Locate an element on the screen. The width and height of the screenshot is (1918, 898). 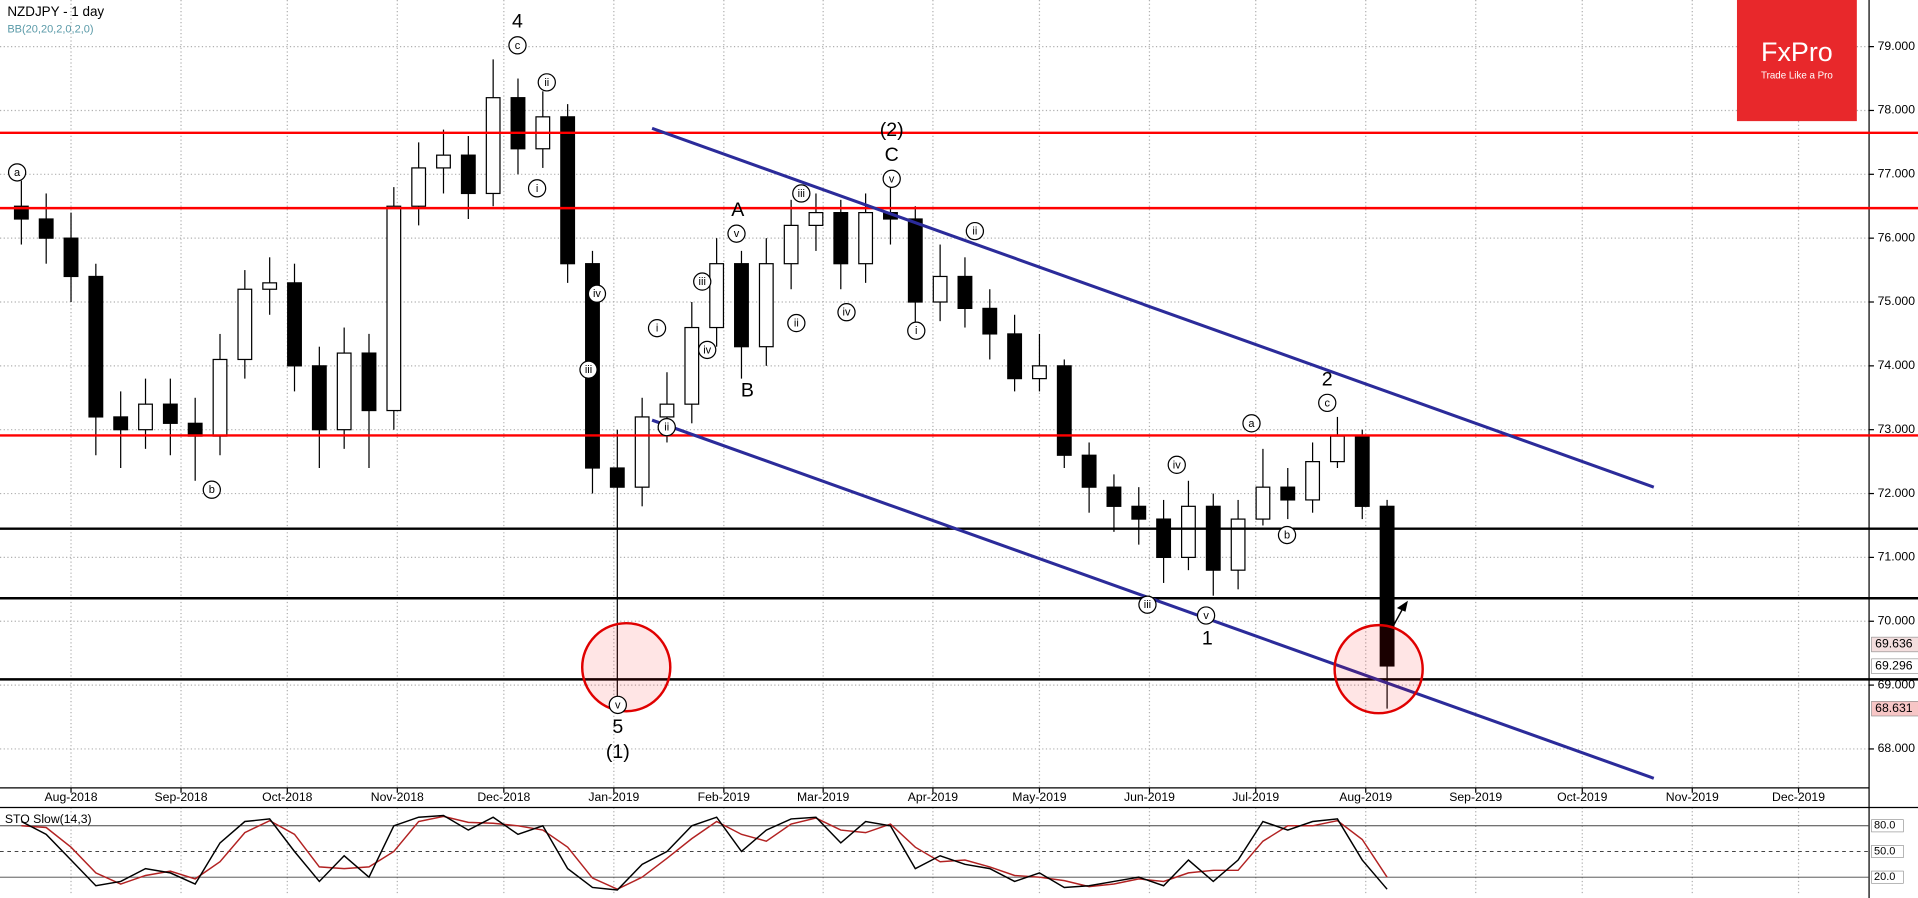
x-tick-label: Sep-2019 is located at coordinates (1475, 797).